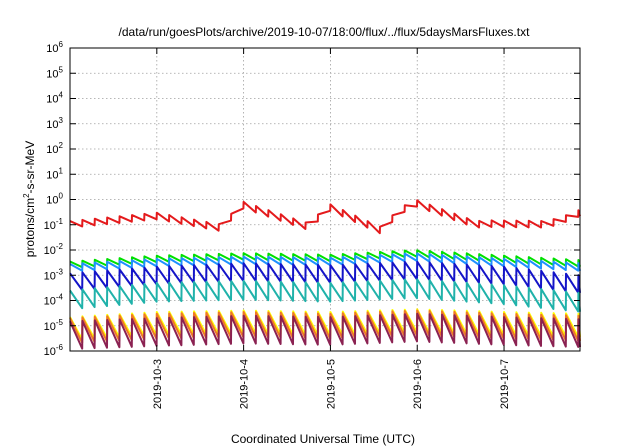  I want to click on y-tick-label: 10⁴, so click(54, 98).